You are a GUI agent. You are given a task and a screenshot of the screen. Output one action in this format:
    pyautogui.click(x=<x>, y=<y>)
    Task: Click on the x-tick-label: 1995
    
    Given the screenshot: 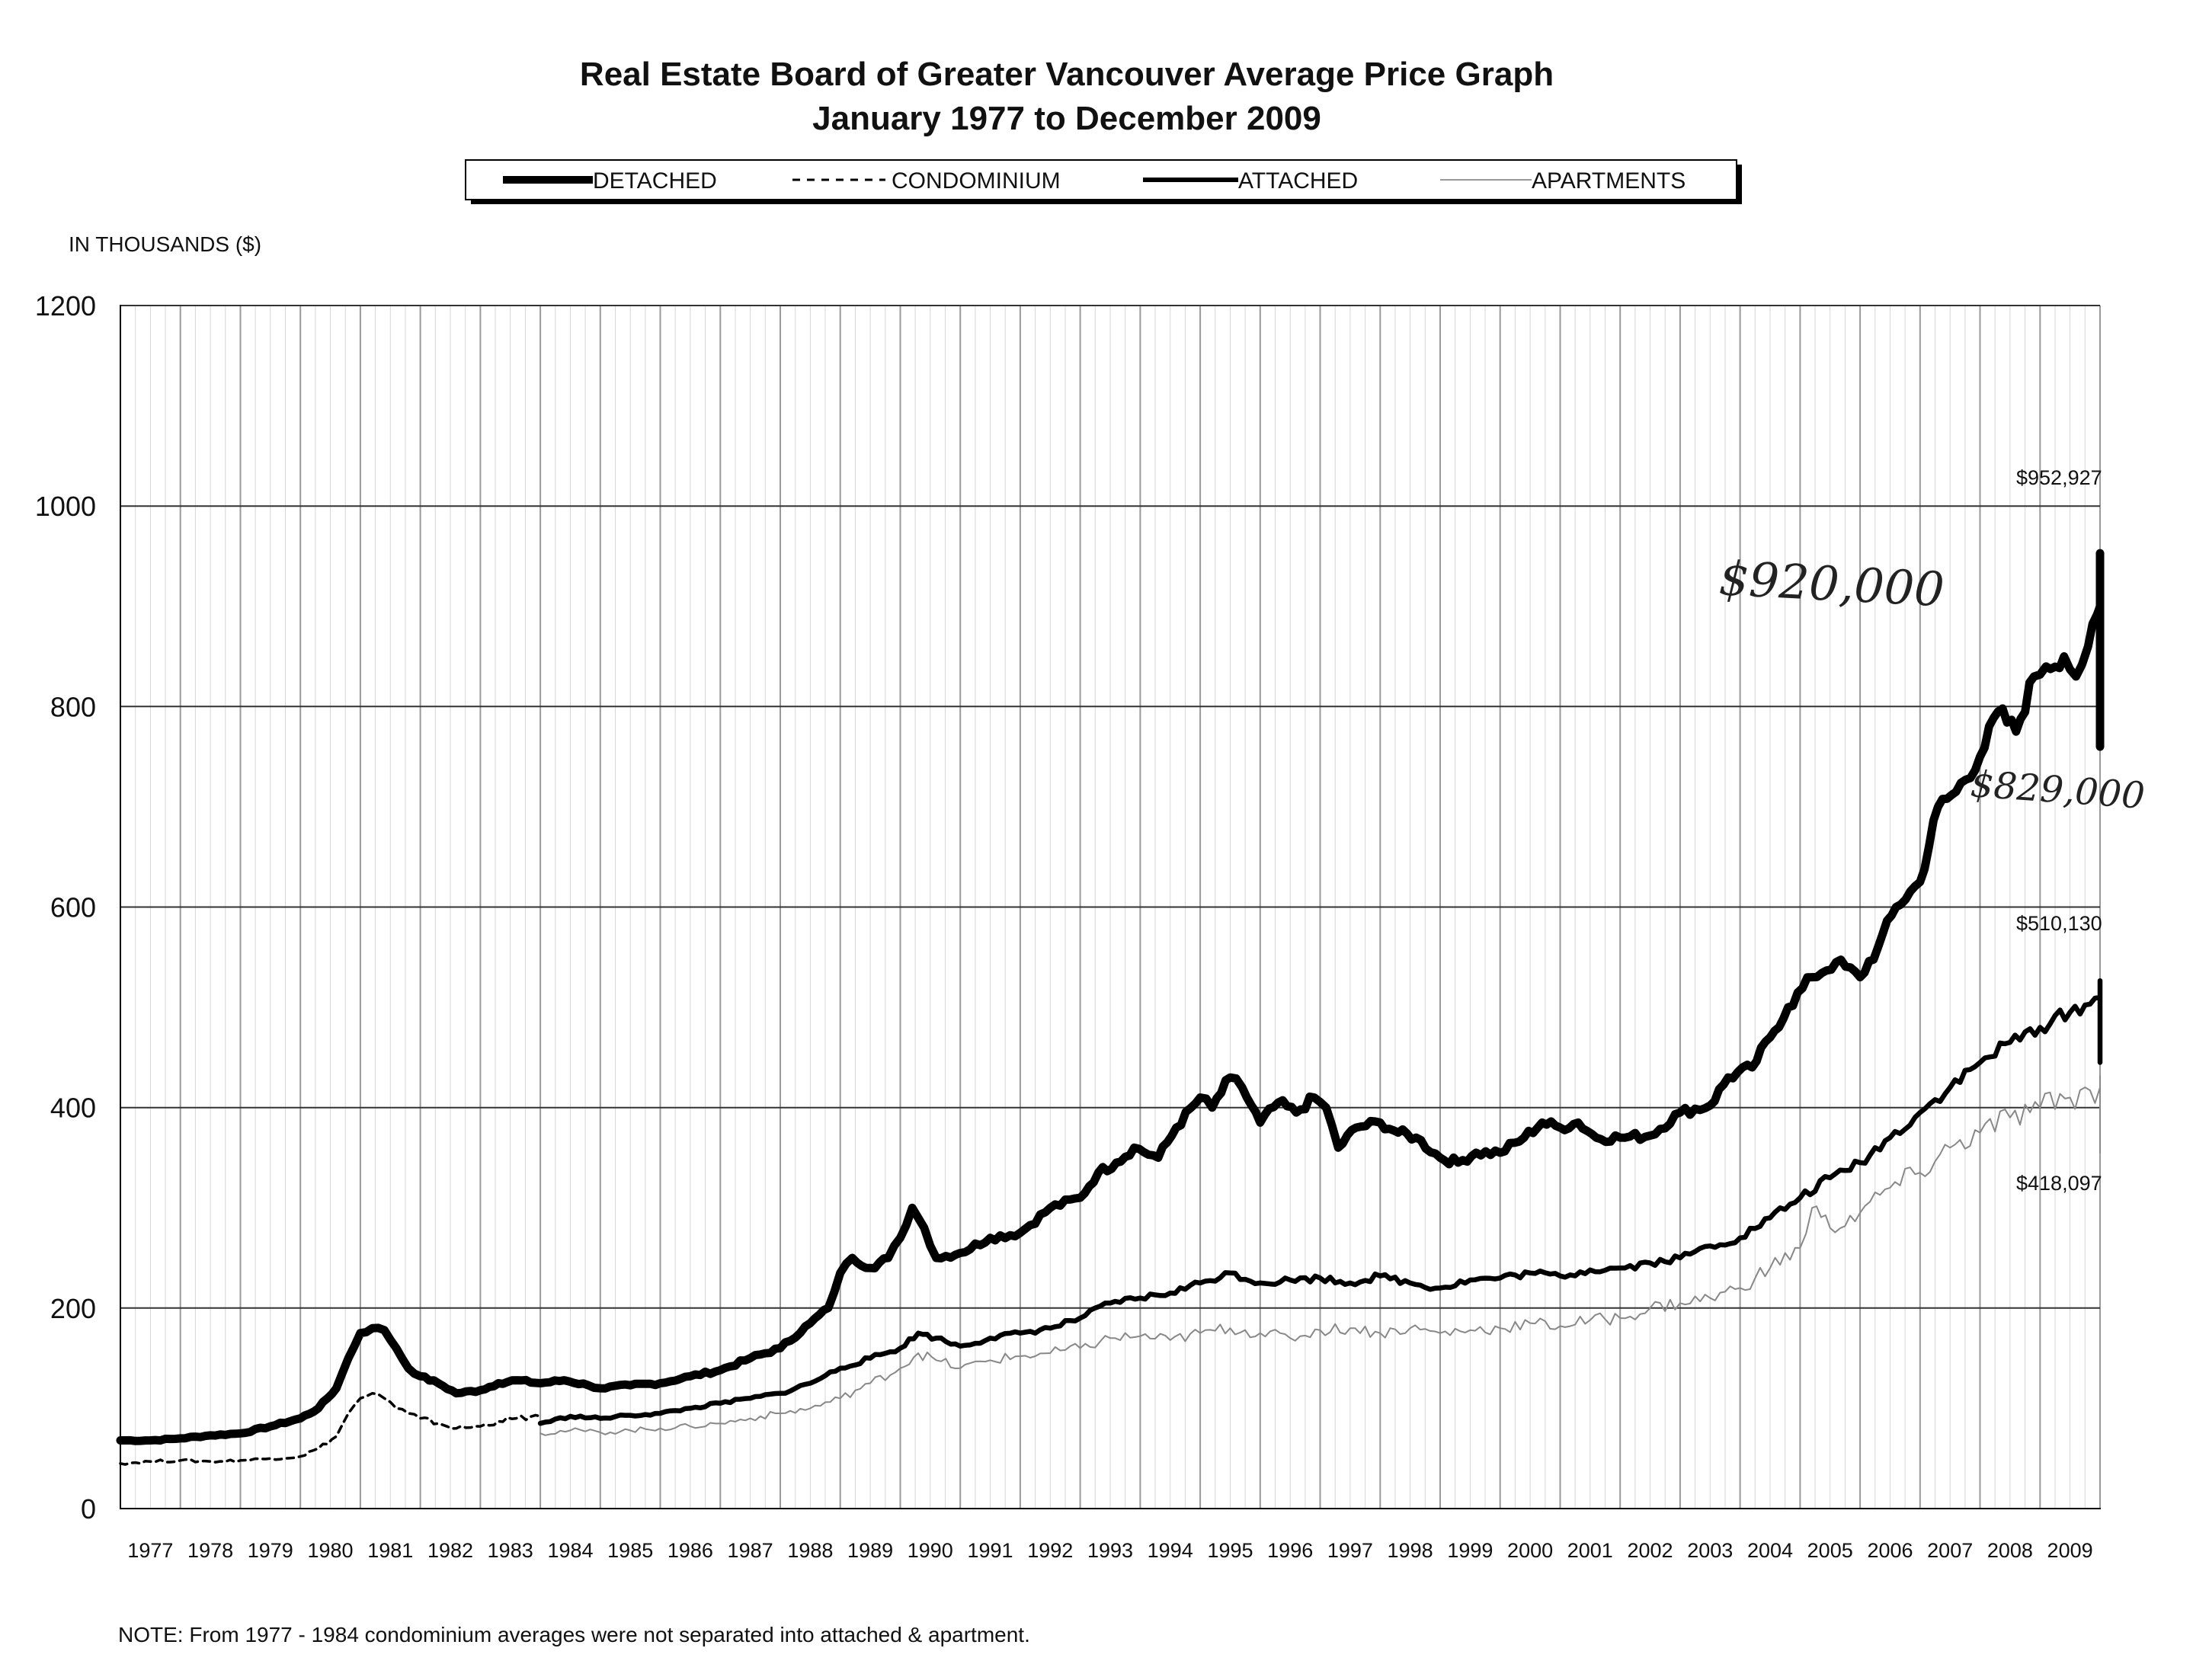 What is the action you would take?
    pyautogui.click(x=1230, y=1550)
    